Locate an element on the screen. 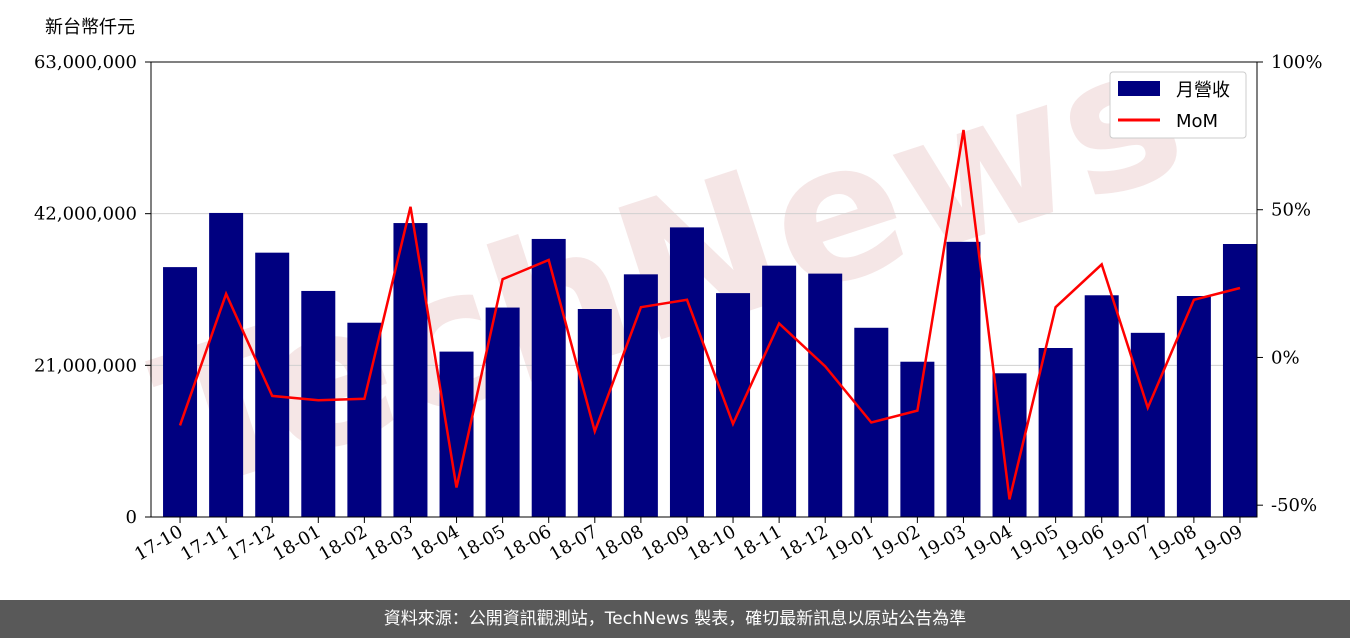 This screenshot has height=638, width=1350. x-tick-label: 19-08 is located at coordinates (1172, 543).